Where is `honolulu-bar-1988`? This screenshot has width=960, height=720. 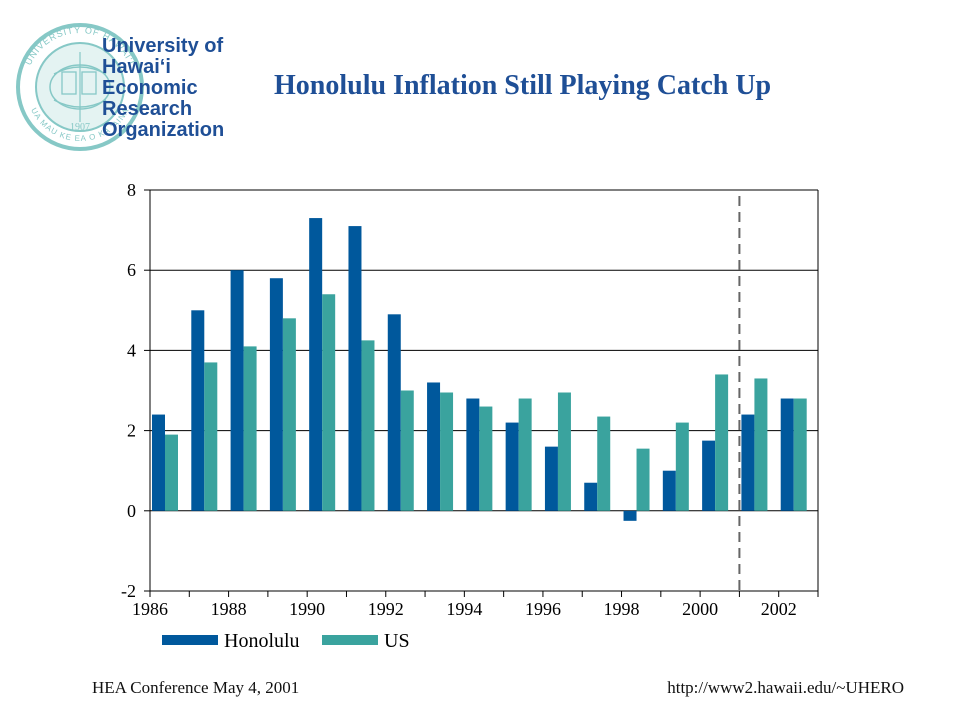
honolulu-bar-1988 is located at coordinates (237, 390).